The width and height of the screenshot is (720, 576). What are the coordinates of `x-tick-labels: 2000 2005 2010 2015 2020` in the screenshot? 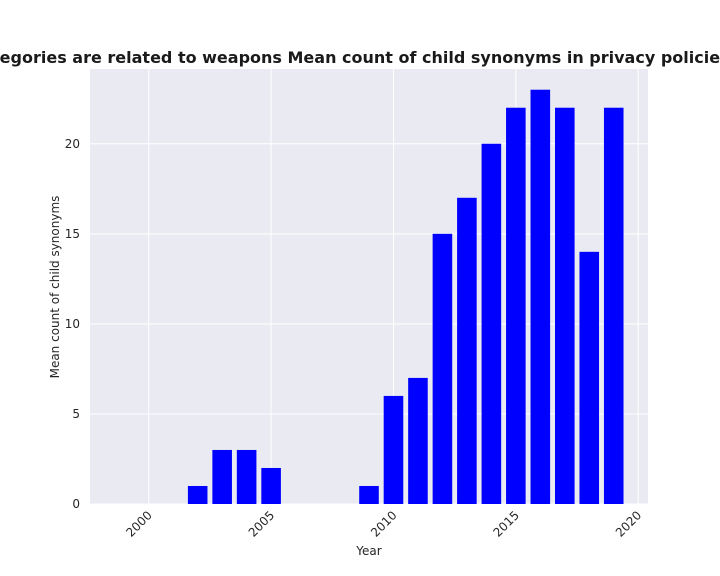 It's located at (383, 523).